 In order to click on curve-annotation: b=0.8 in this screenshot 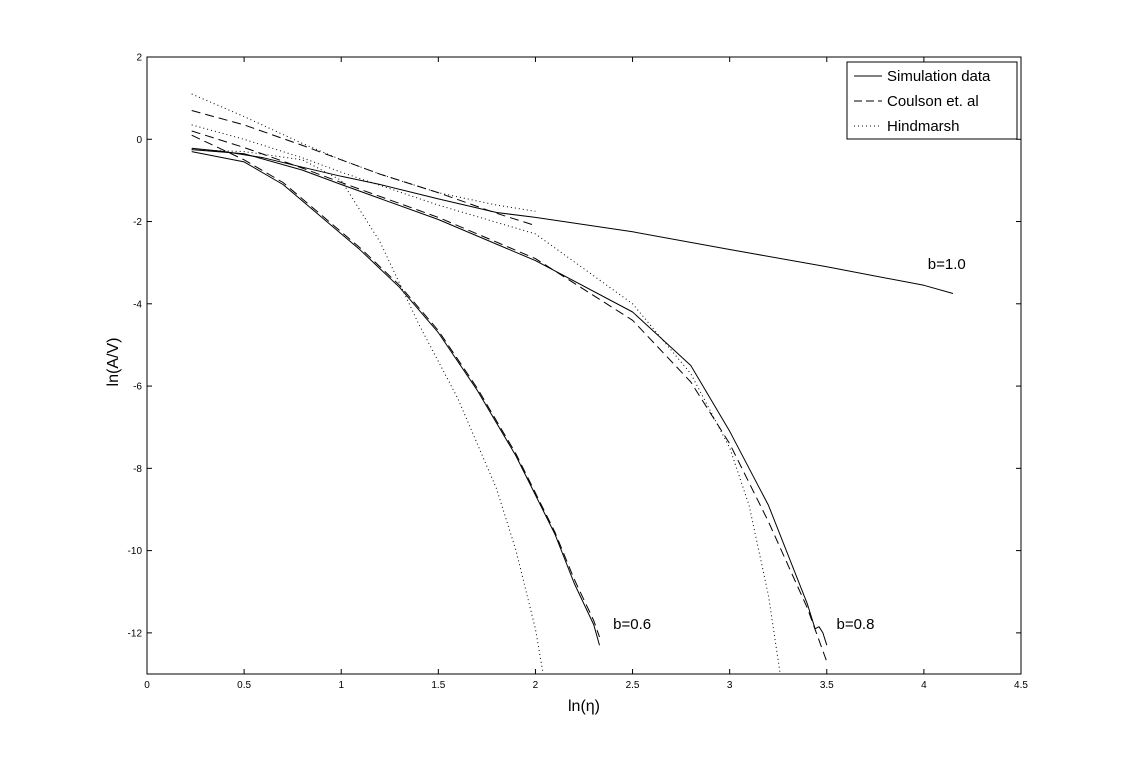, I will do `click(855, 624)`.